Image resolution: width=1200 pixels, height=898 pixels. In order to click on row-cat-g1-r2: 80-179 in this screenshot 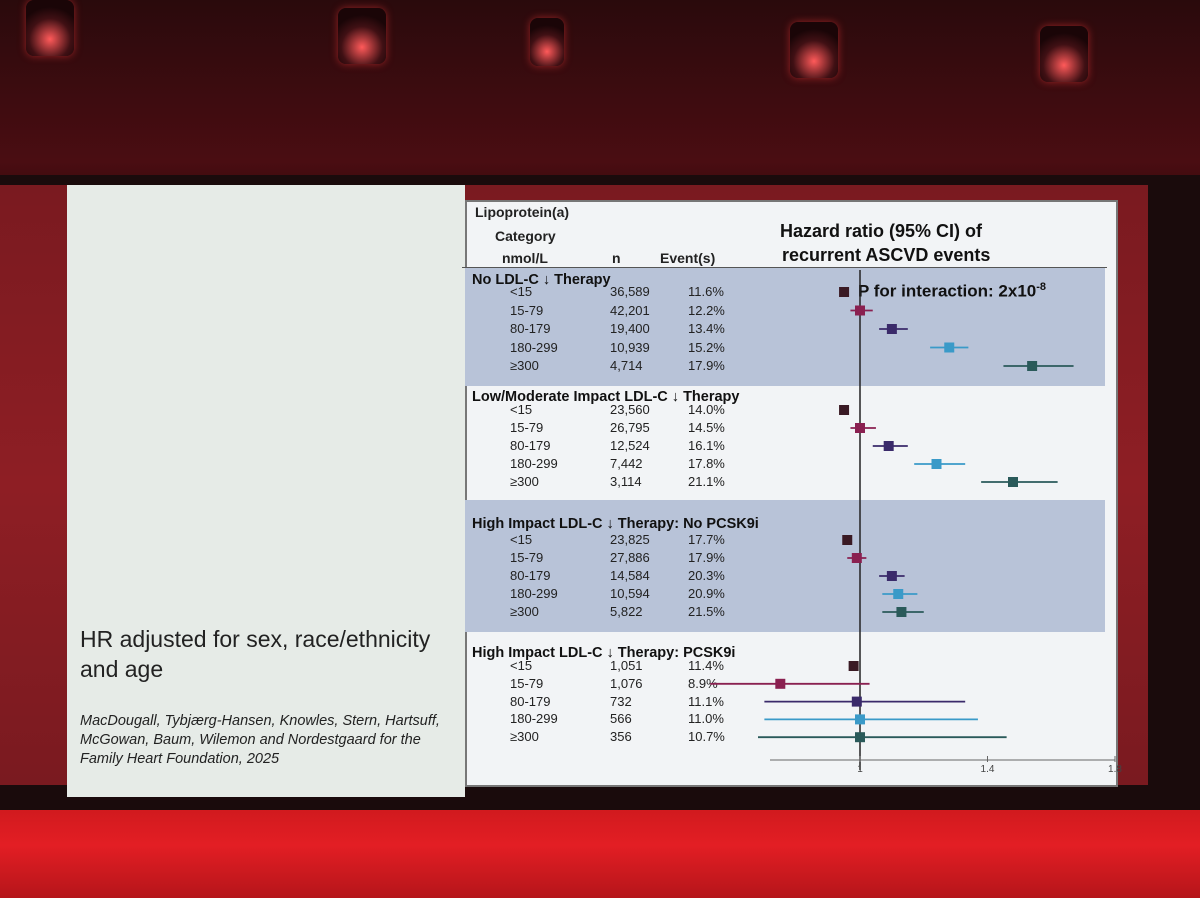, I will do `click(530, 445)`.